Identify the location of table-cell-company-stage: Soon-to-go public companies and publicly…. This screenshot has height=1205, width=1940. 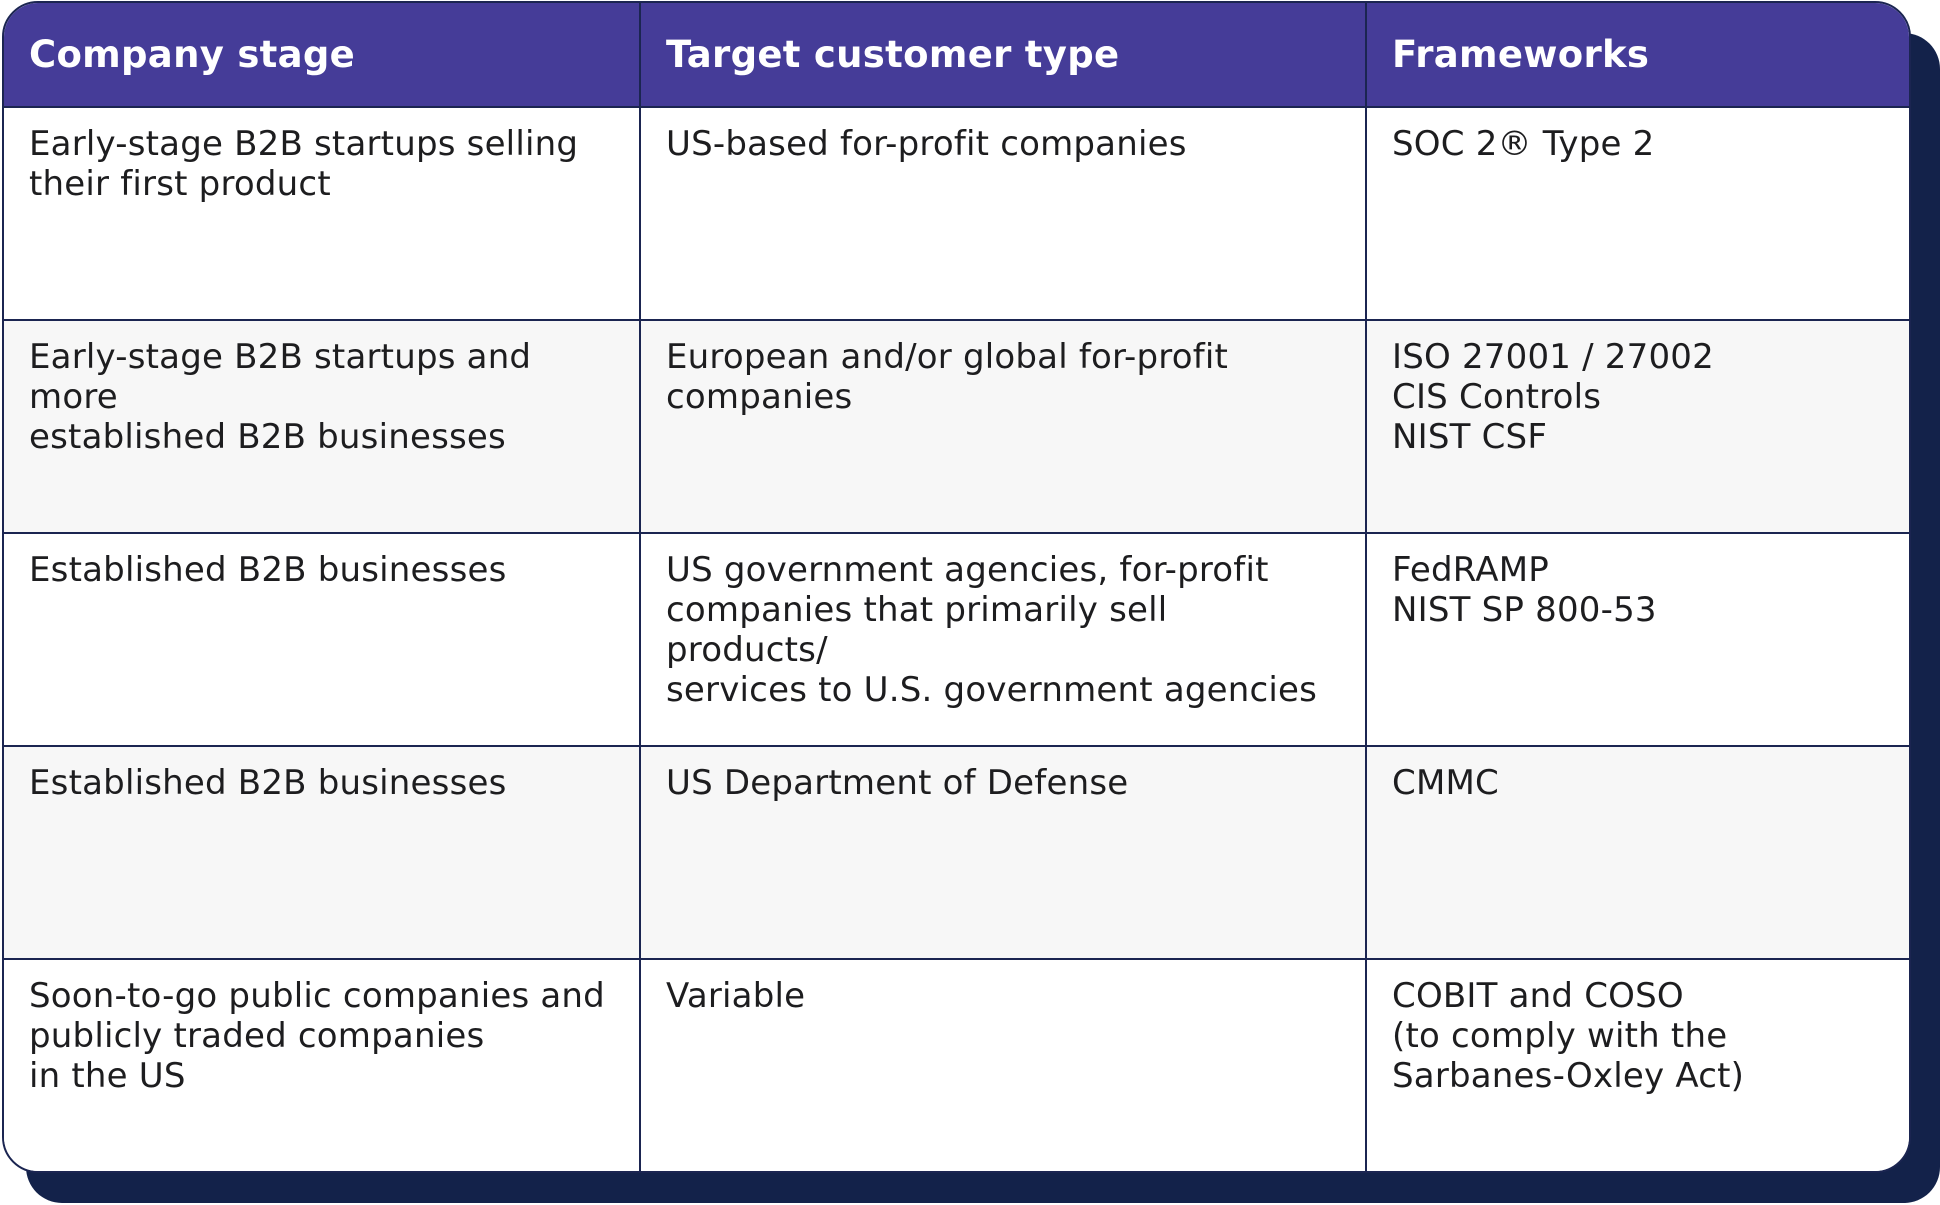
(322, 1065).